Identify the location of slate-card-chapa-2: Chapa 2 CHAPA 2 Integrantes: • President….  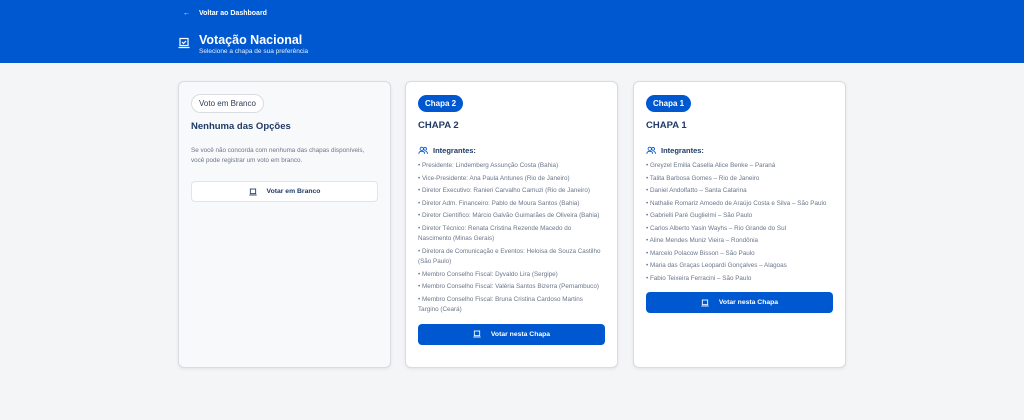
(511, 224).